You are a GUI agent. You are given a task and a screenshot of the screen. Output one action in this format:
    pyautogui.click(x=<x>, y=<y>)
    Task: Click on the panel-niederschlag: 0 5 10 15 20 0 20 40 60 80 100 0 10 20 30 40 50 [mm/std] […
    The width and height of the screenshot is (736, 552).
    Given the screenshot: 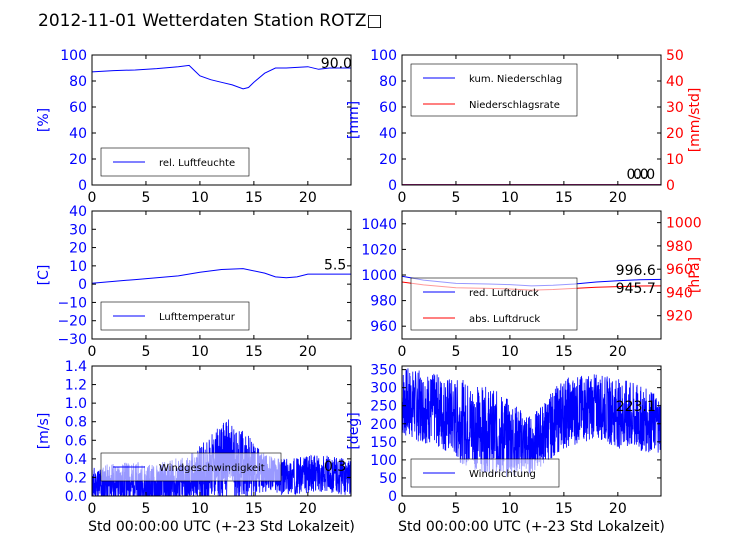 What is the action you would take?
    pyautogui.click(x=524, y=127)
    